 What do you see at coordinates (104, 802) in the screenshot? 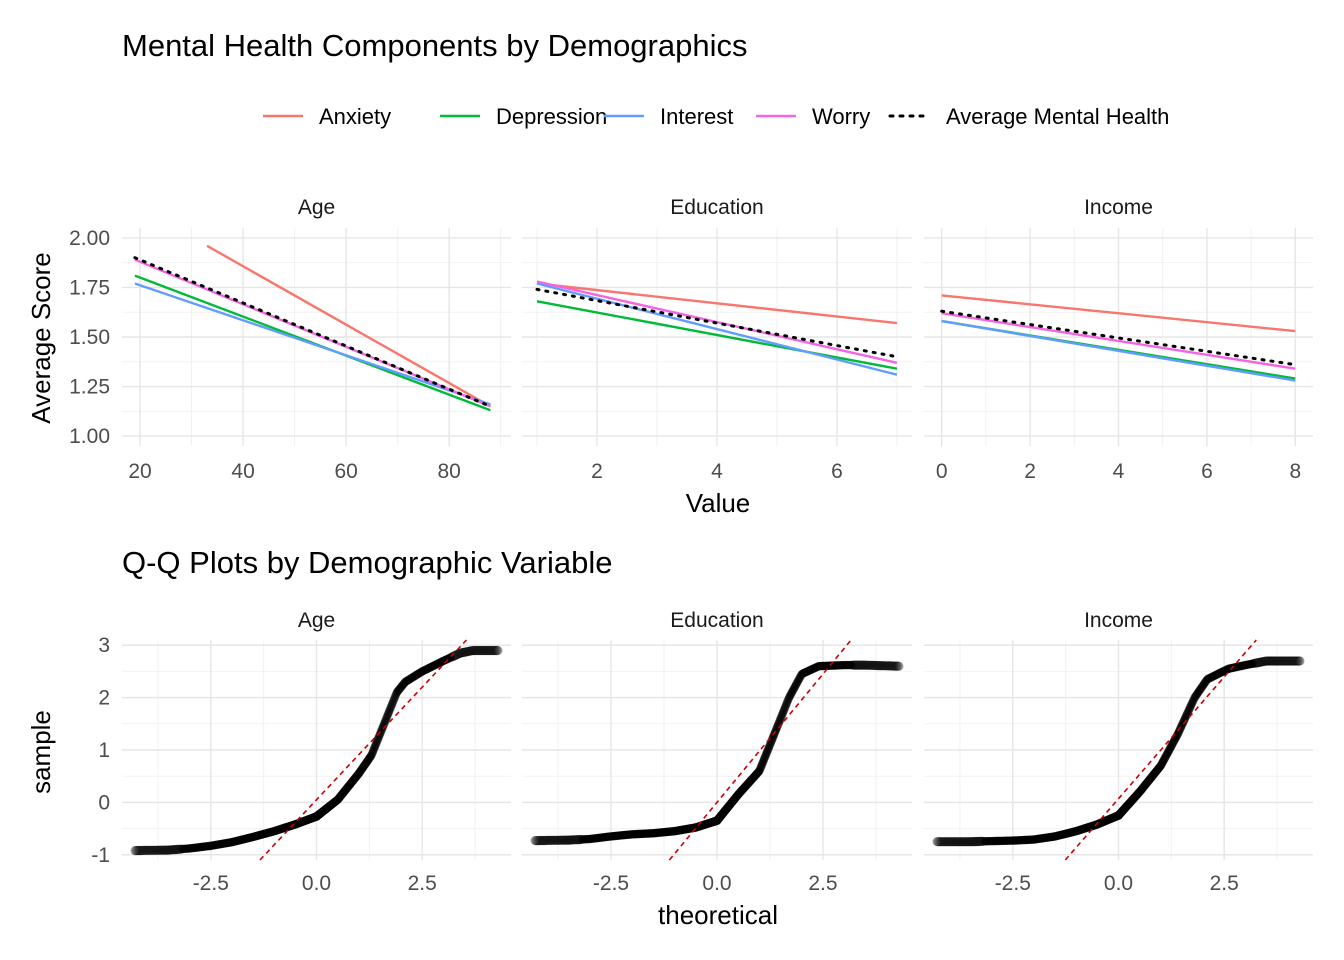
I see `y-tick-label: 0` at bounding box center [104, 802].